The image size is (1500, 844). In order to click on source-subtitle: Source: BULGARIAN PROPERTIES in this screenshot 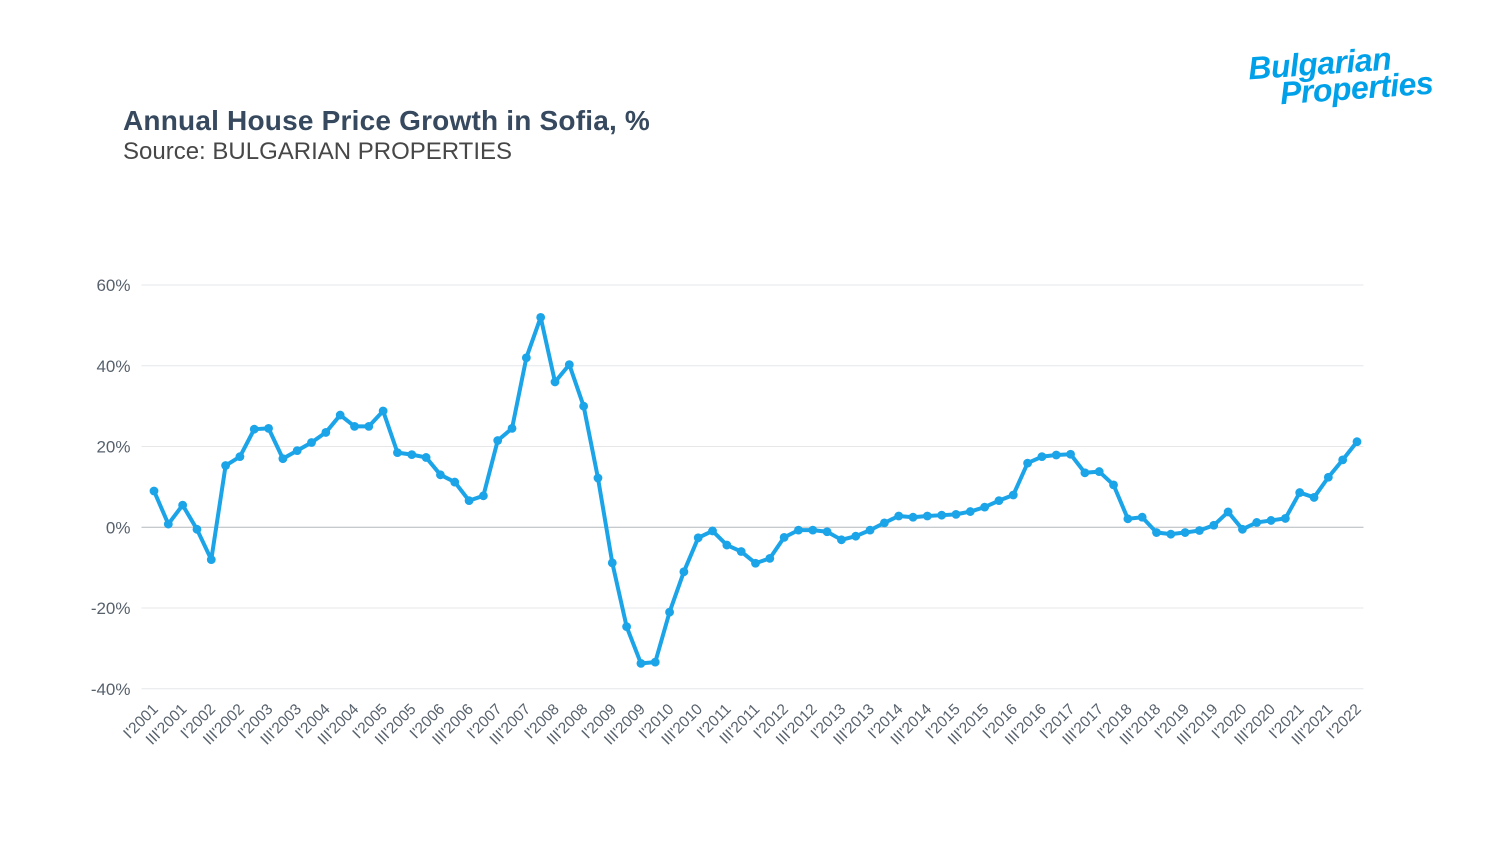, I will do `click(318, 151)`.